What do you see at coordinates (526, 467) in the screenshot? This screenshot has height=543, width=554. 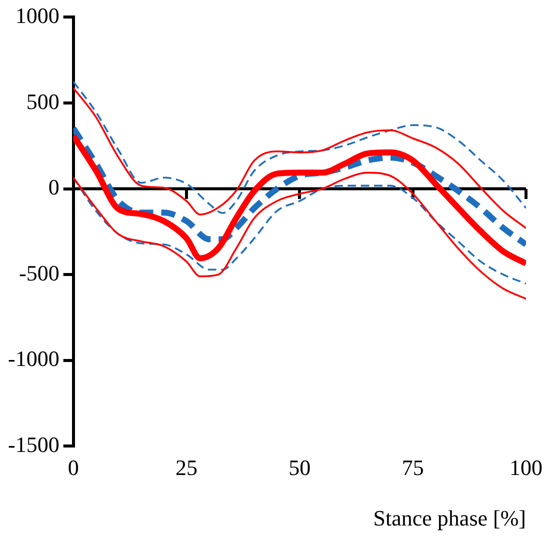 I see `x-tick-label: 100` at bounding box center [526, 467].